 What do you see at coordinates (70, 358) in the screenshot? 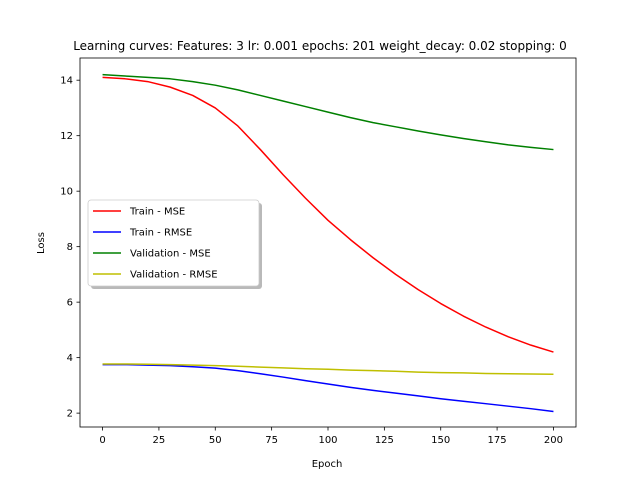
I see `y-tick-label: 4` at bounding box center [70, 358].